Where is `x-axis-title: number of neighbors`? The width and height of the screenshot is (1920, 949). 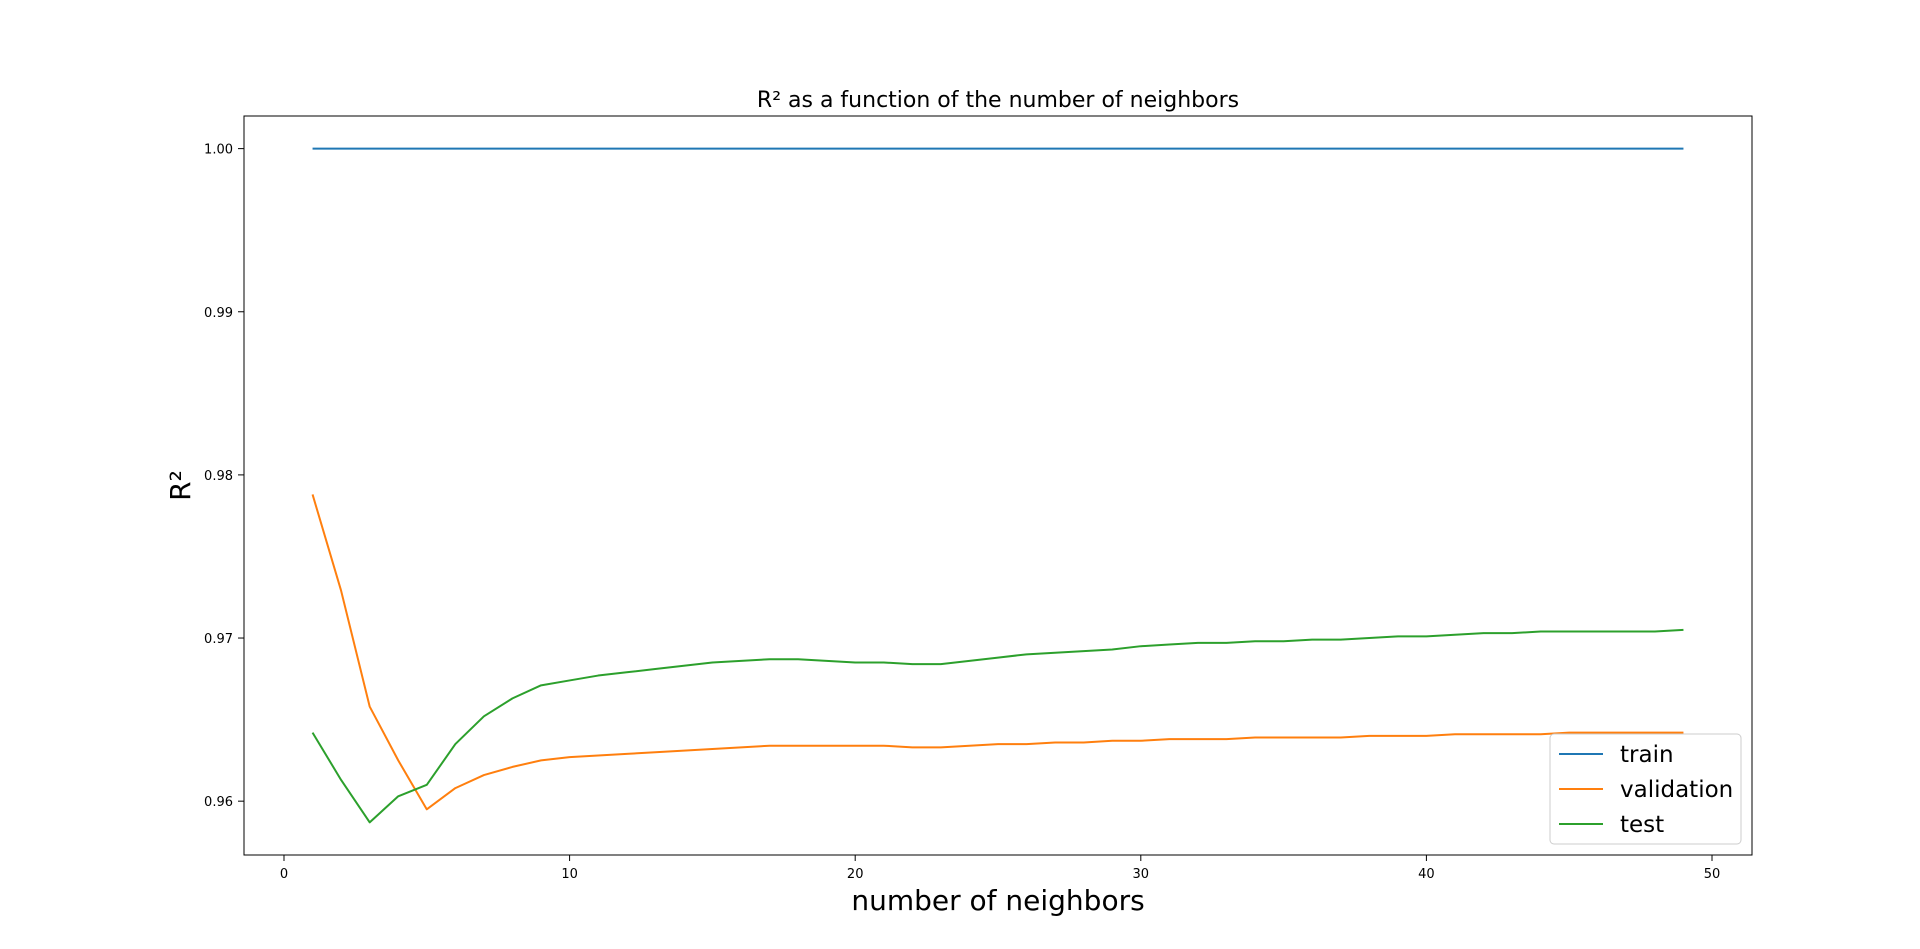
x-axis-title: number of neighbors is located at coordinates (997, 900).